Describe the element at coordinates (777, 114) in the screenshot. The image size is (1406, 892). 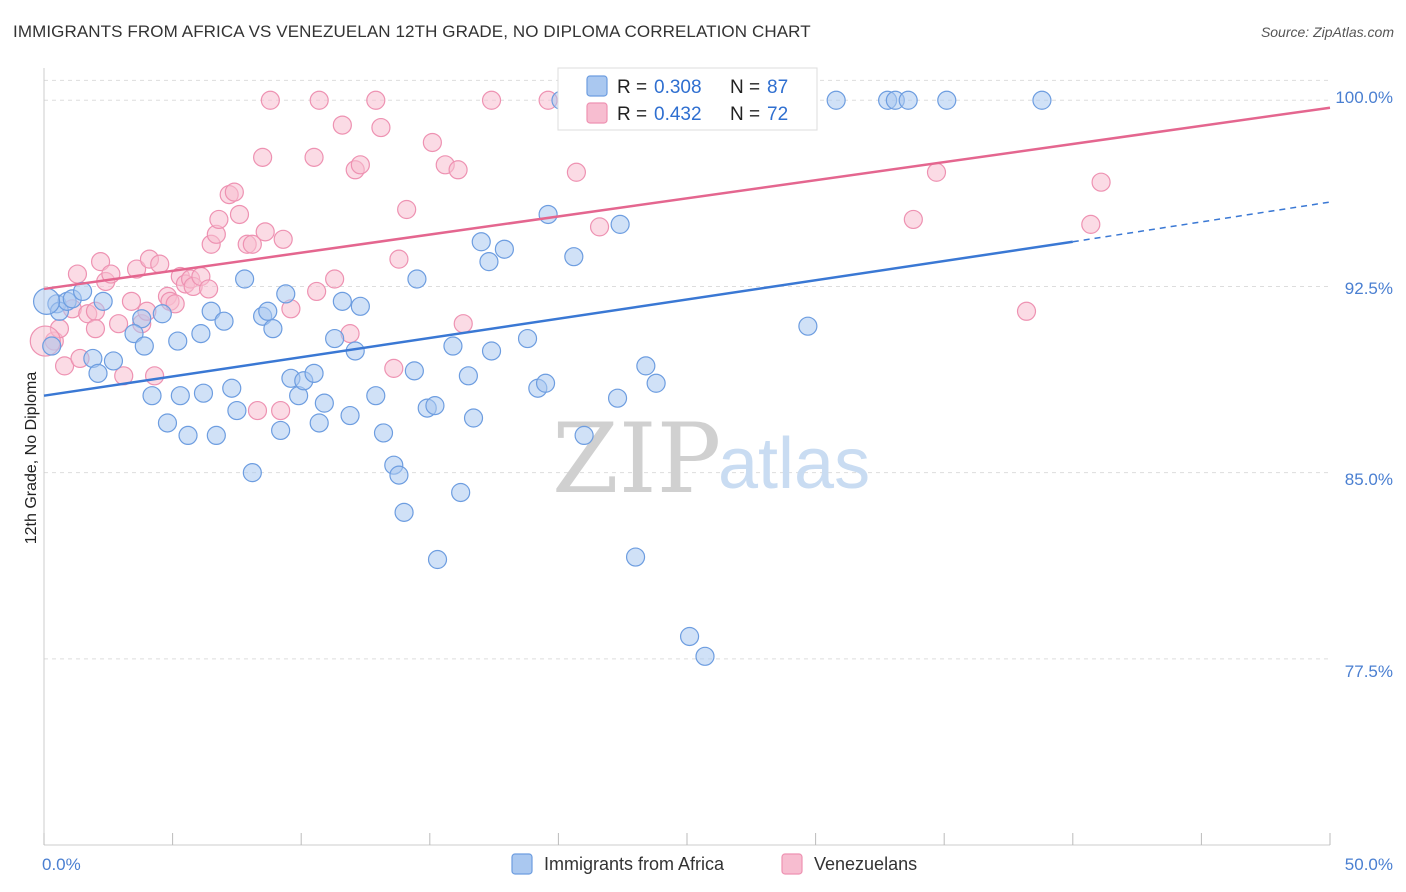
I see `venezuelans-n-value: 72` at that location.